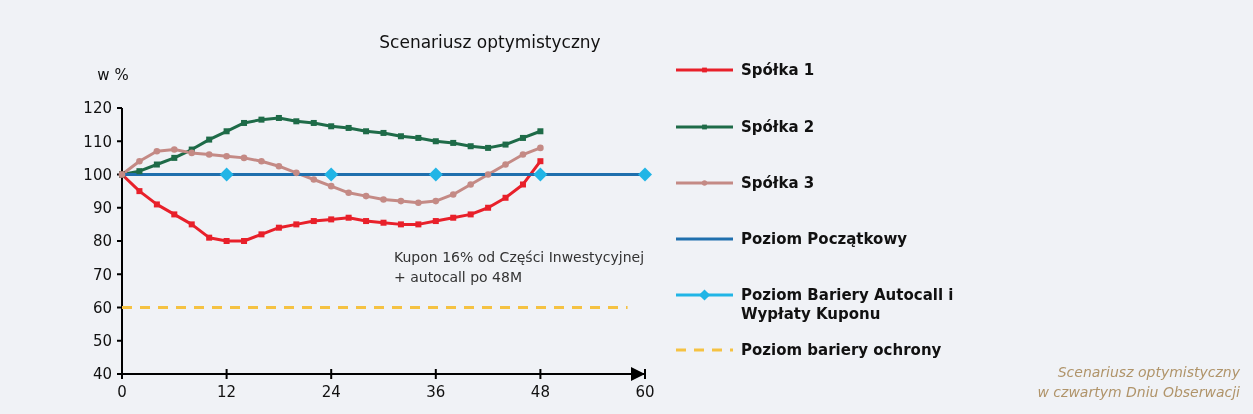  I want to click on legend-label: Poziom Bariery Autocall i Wypłaty Kuponu, so click(847, 305).